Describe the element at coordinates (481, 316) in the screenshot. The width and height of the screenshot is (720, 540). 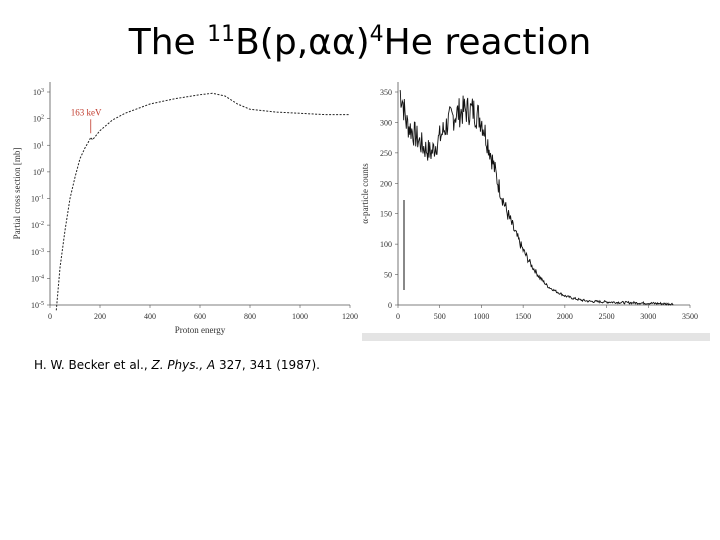
I see `chart2-x-tick-label: 1000` at that location.